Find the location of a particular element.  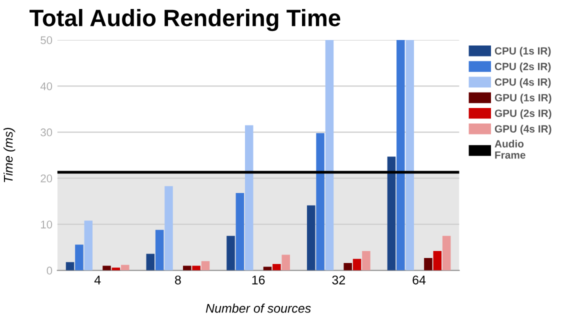

x-tick-label: 64 is located at coordinates (419, 280).